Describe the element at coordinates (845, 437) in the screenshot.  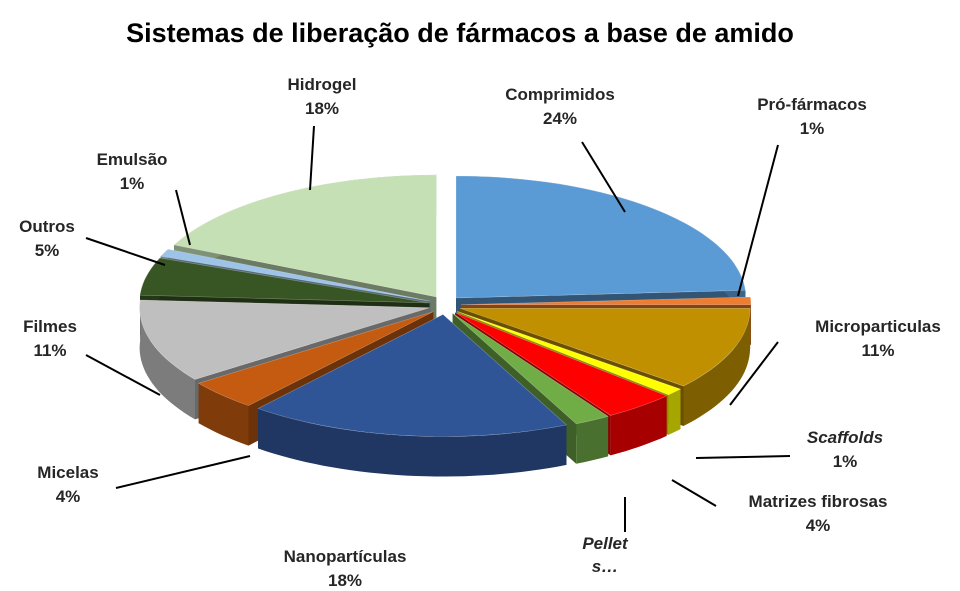
I see `category-label: Scaffolds` at that location.